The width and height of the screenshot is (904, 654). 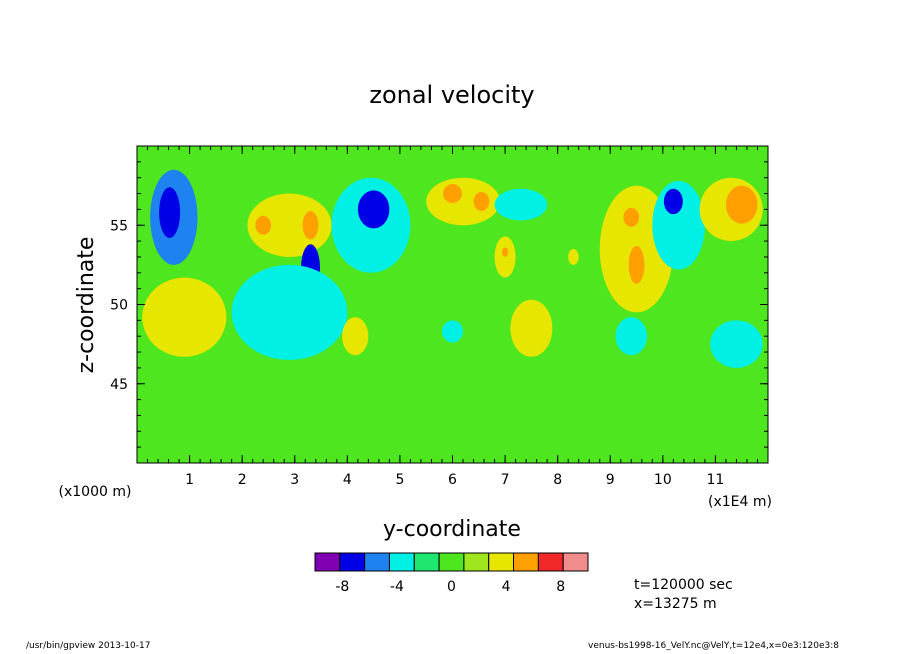 What do you see at coordinates (119, 226) in the screenshot?
I see `y-tick-label: 55` at bounding box center [119, 226].